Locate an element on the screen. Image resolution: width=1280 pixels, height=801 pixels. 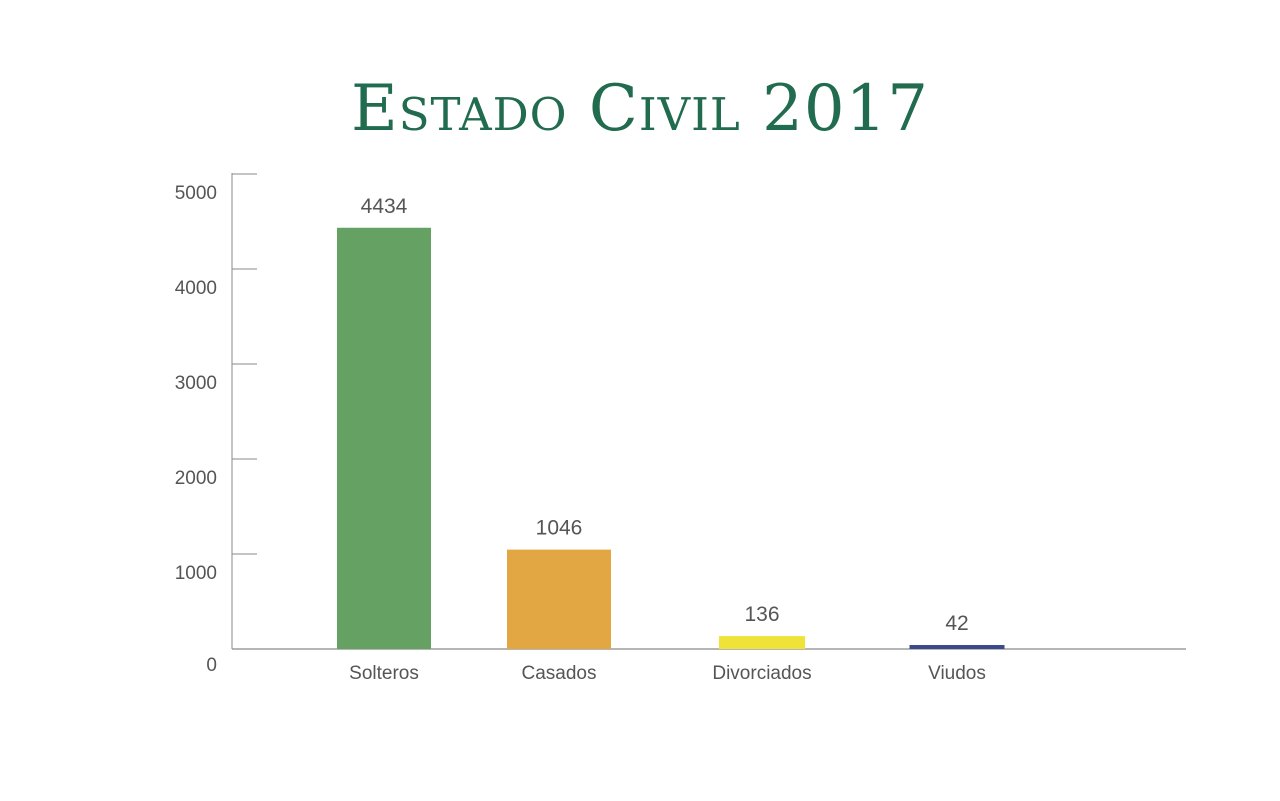
bar-solteros is located at coordinates (384, 438).